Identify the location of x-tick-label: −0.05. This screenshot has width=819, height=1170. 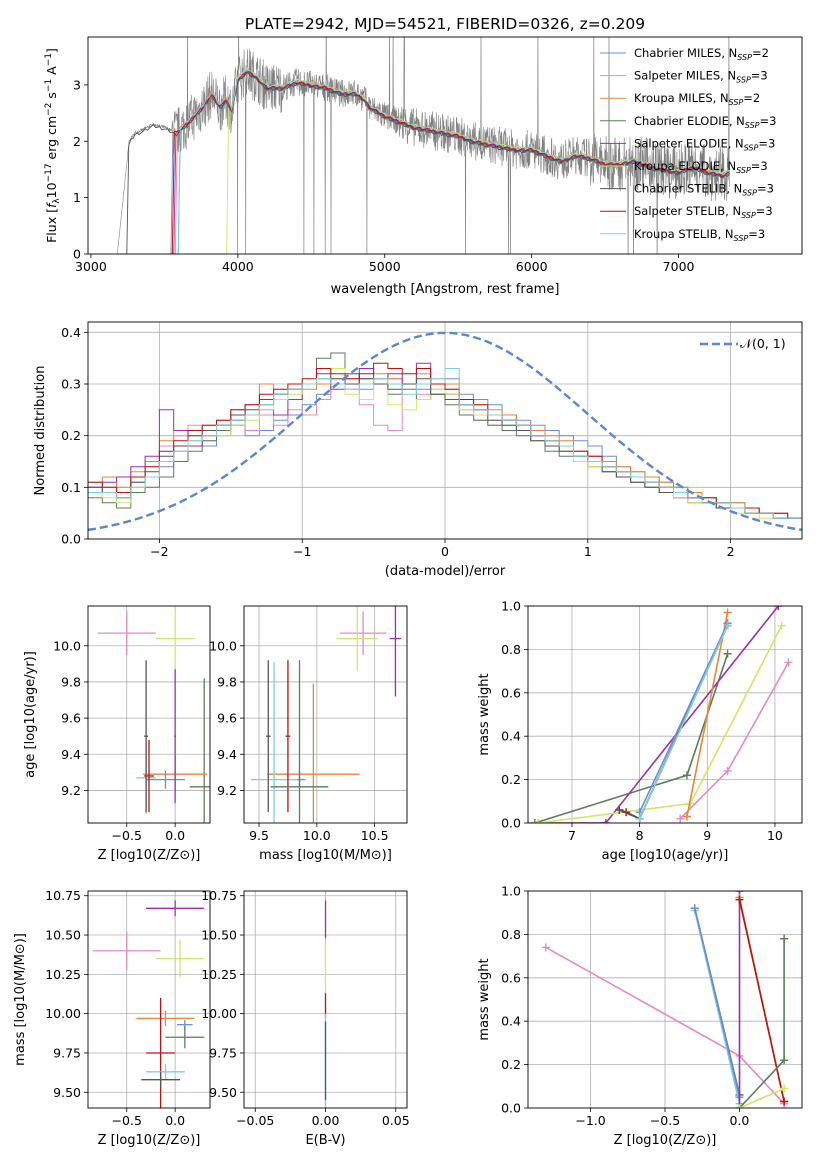
(255, 1120).